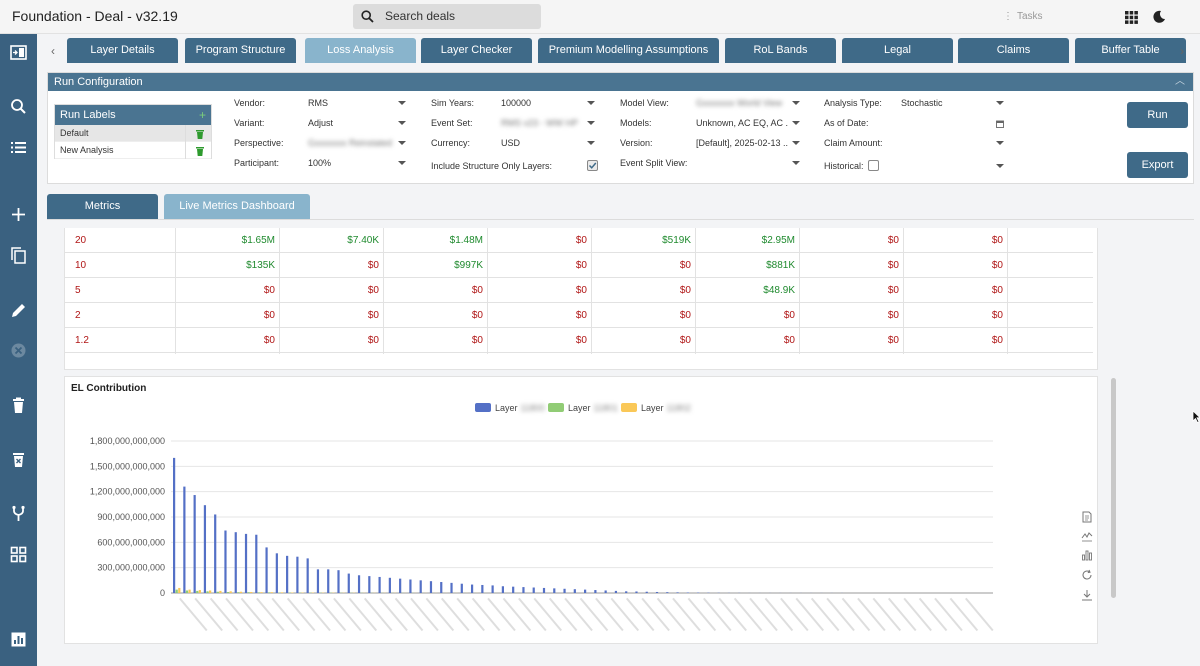  What do you see at coordinates (320, 163) in the screenshot?
I see `participant-select: 100%` at bounding box center [320, 163].